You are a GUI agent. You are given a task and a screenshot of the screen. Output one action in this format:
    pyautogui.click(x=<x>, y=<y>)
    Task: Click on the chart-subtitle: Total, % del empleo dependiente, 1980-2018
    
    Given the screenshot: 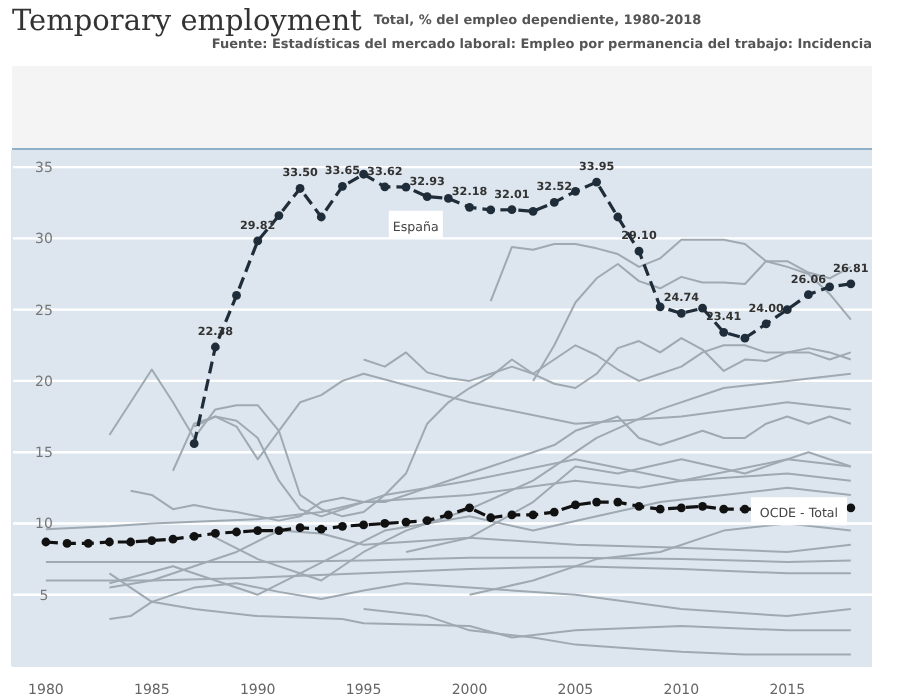 What is the action you would take?
    pyautogui.click(x=537, y=20)
    